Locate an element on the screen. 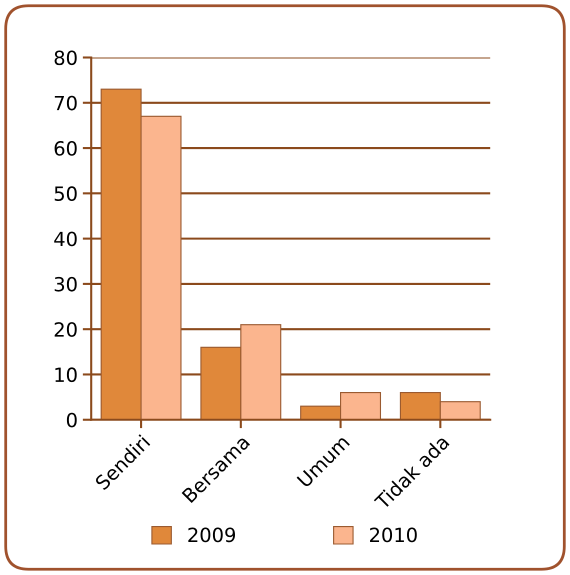 The height and width of the screenshot is (575, 570). legend-label: 2010 is located at coordinates (393, 535).